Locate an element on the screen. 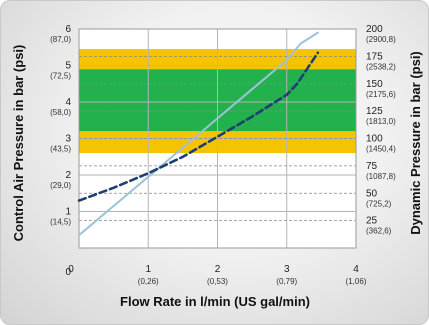 The width and height of the screenshot is (429, 325). y2-tick-label: 25 is located at coordinates (372, 221).